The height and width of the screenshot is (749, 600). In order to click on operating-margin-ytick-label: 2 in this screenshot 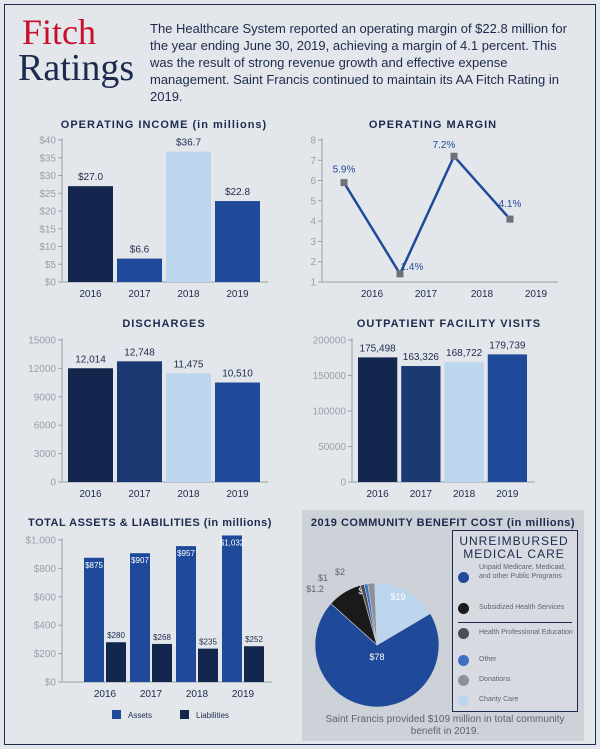, I will do `click(313, 262)`.